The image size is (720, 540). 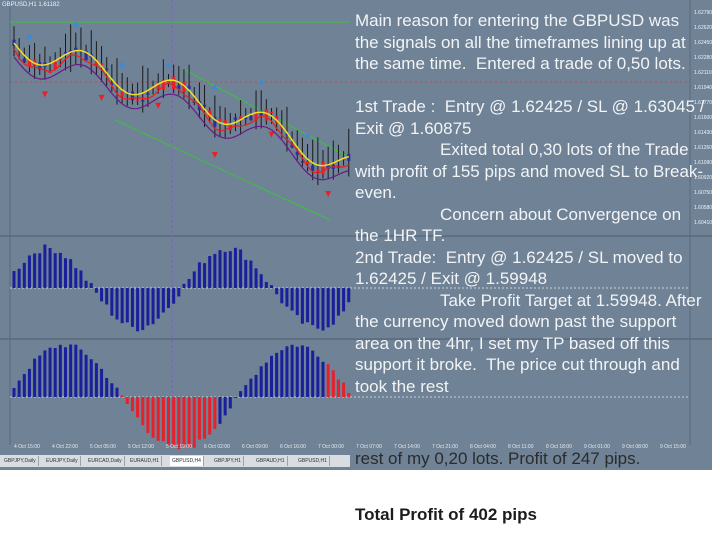 What do you see at coordinates (62, 461) in the screenshot?
I see `chart-tab: EURJPY,Daily` at bounding box center [62, 461].